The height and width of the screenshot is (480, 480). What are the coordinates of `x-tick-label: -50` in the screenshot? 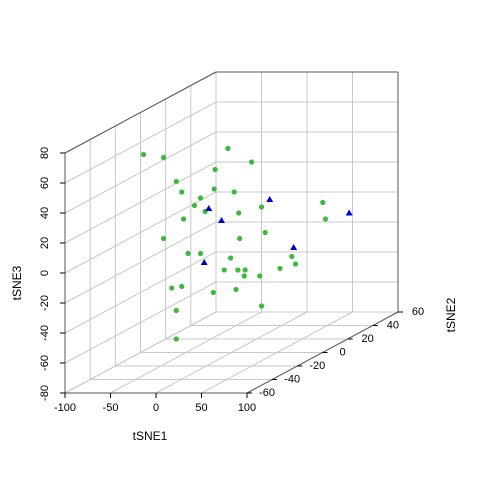 It's located at (111, 408).